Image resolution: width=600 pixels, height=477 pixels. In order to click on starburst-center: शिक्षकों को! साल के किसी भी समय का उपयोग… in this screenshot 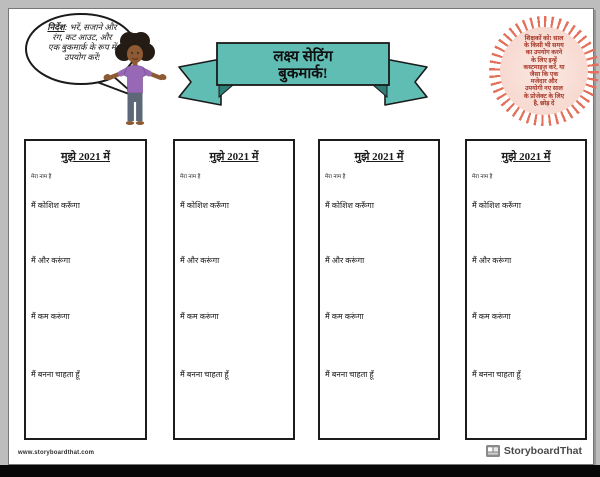, I will do `click(544, 71)`.